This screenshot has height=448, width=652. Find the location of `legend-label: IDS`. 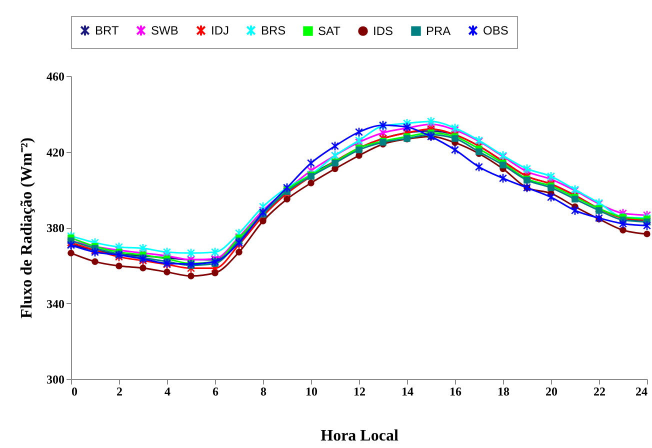

legend-label: IDS is located at coordinates (383, 31).